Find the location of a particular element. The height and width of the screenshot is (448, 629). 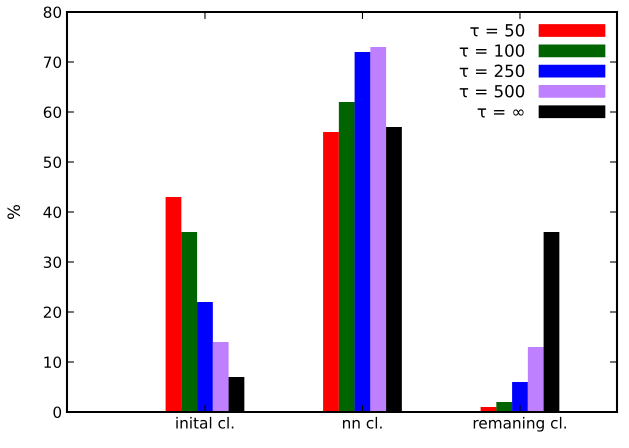

x-tick-label: inital cl. is located at coordinates (205, 422).